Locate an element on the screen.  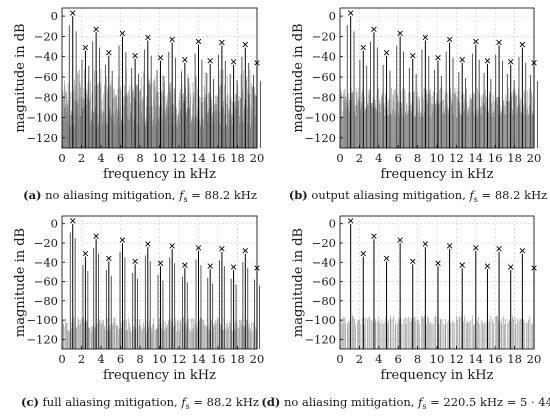
y-tick-label: −20 is located at coordinates (324, 36).